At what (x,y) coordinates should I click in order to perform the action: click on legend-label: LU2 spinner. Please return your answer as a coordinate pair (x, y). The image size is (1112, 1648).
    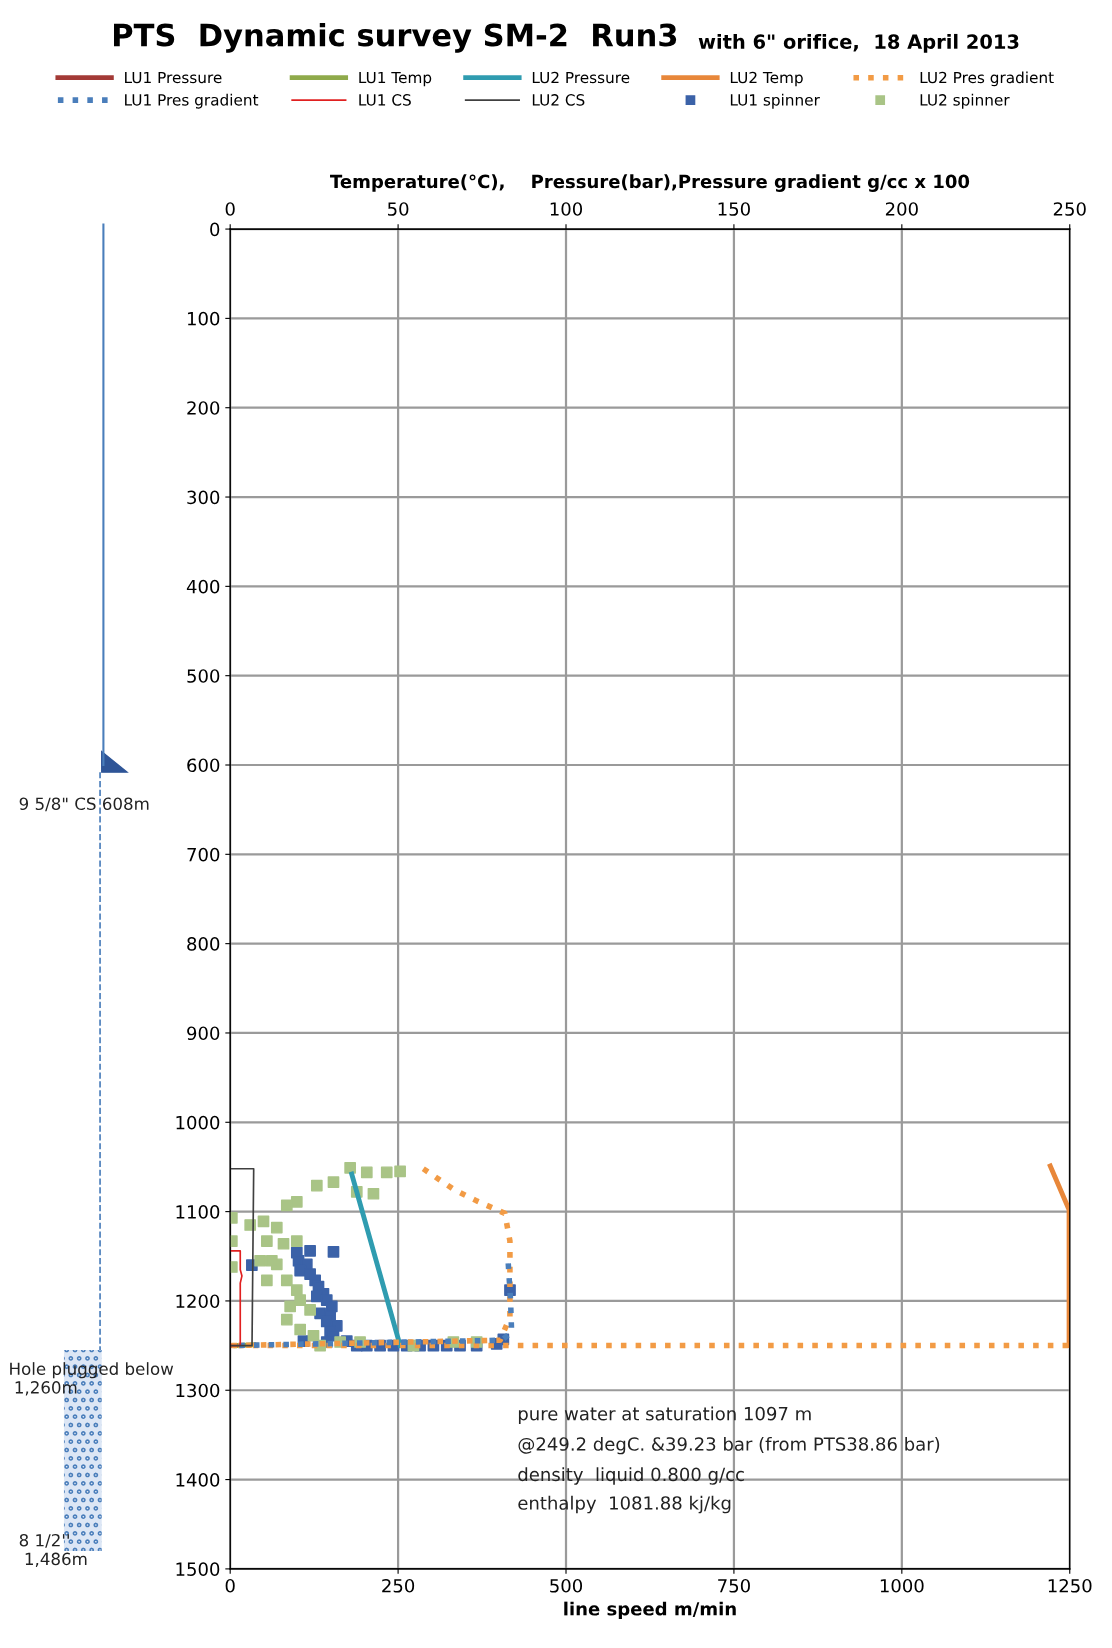
    Looking at the image, I should click on (965, 101).